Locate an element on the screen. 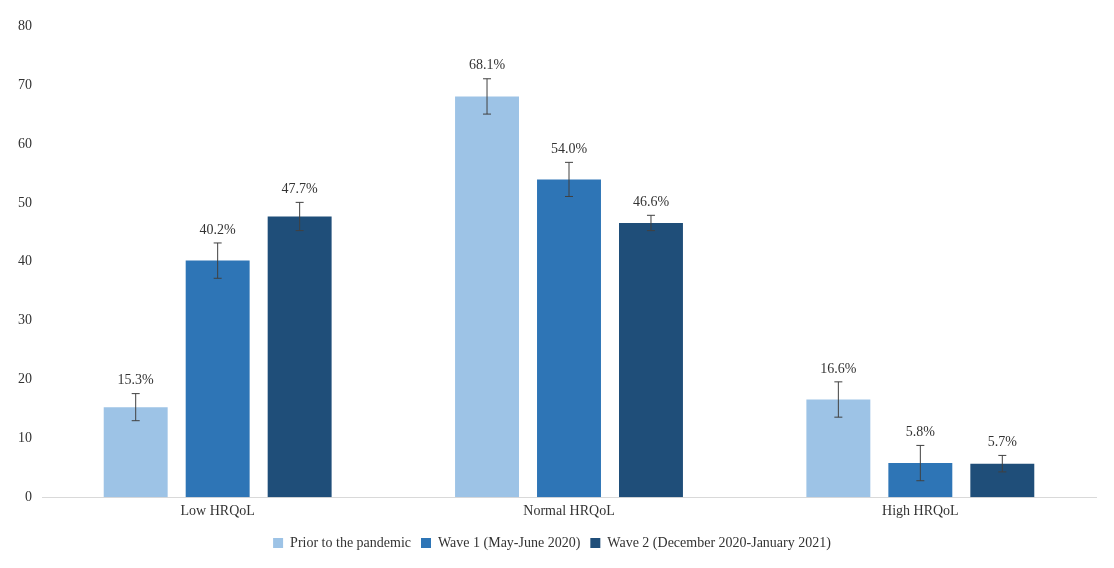 Image resolution: width=1114 pixels, height=568 pixels. y-tick-label: 10 is located at coordinates (25, 438).